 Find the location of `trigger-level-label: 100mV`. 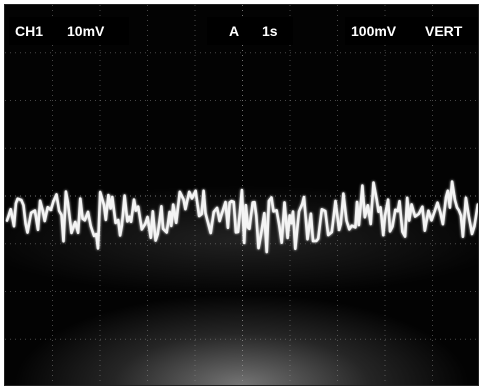

trigger-level-label: 100mV is located at coordinates (374, 31).